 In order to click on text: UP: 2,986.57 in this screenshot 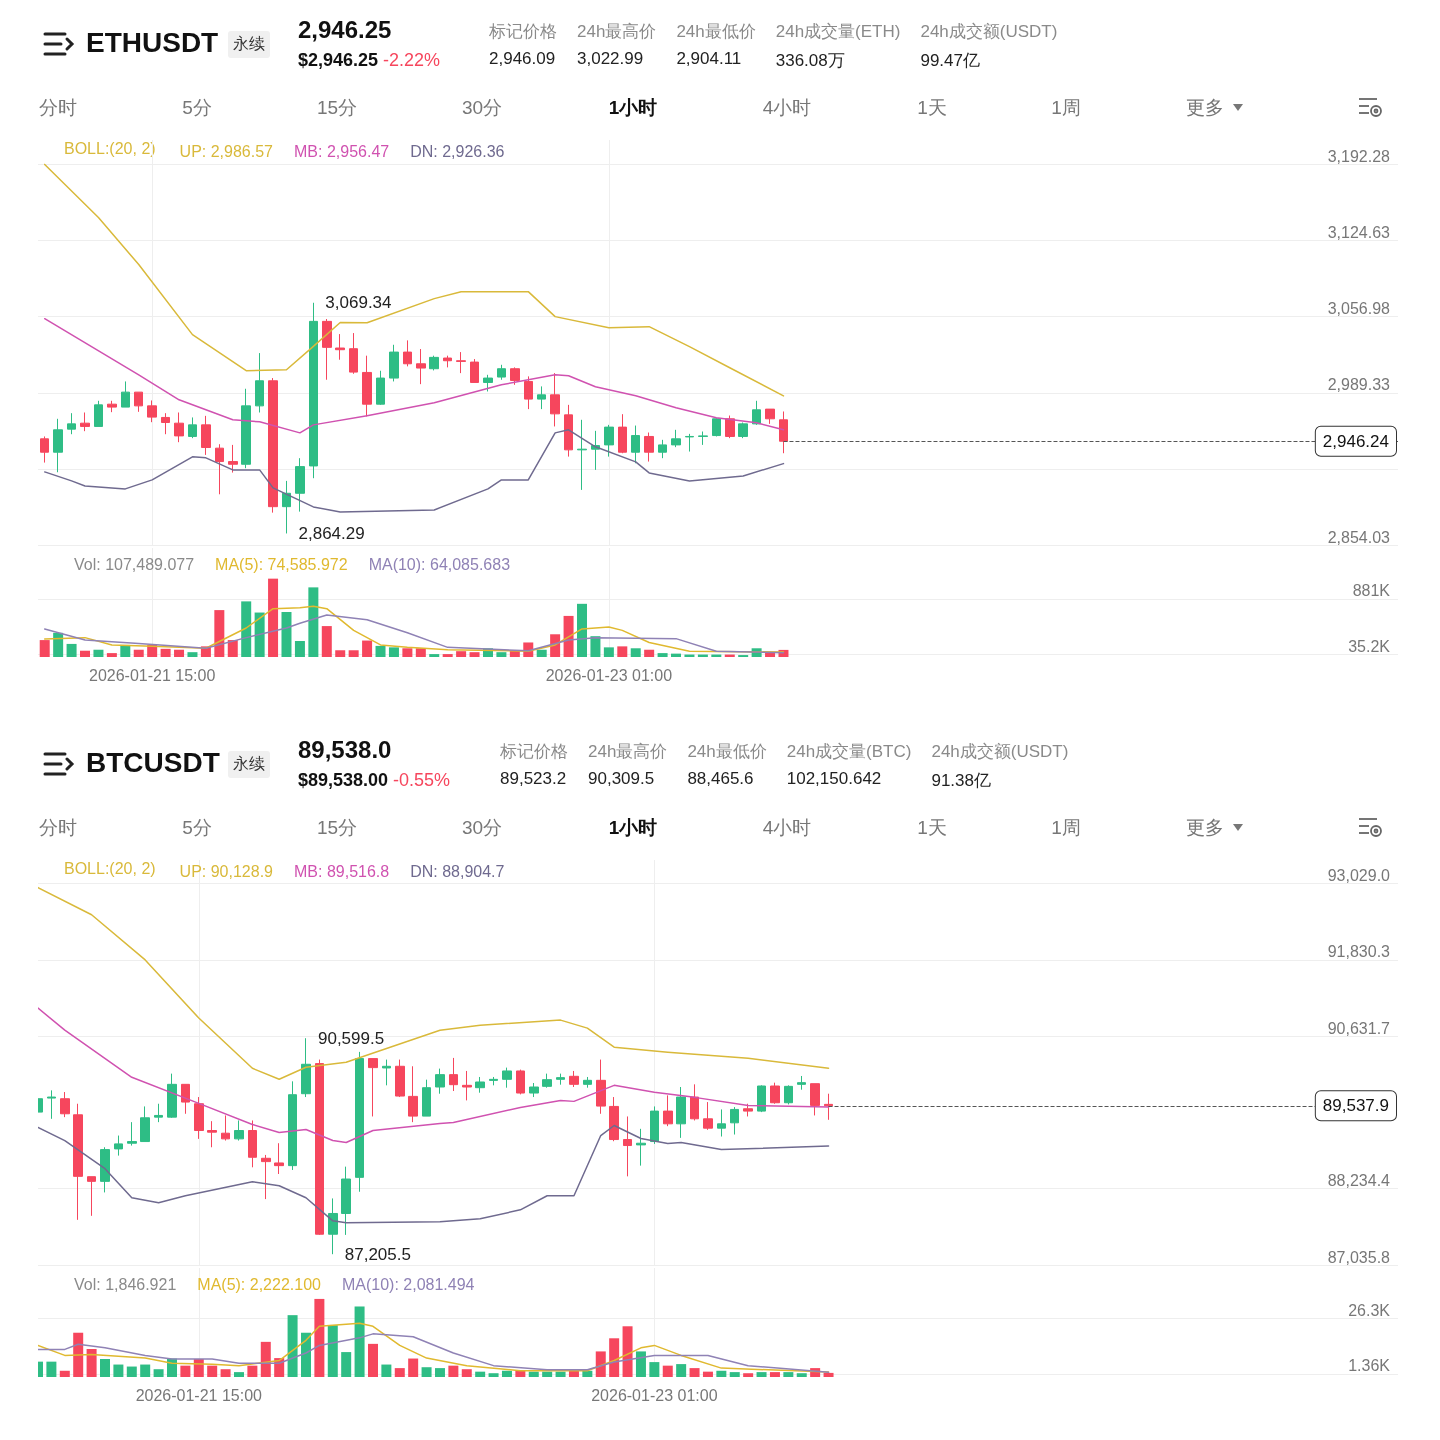, I will do `click(226, 151)`.